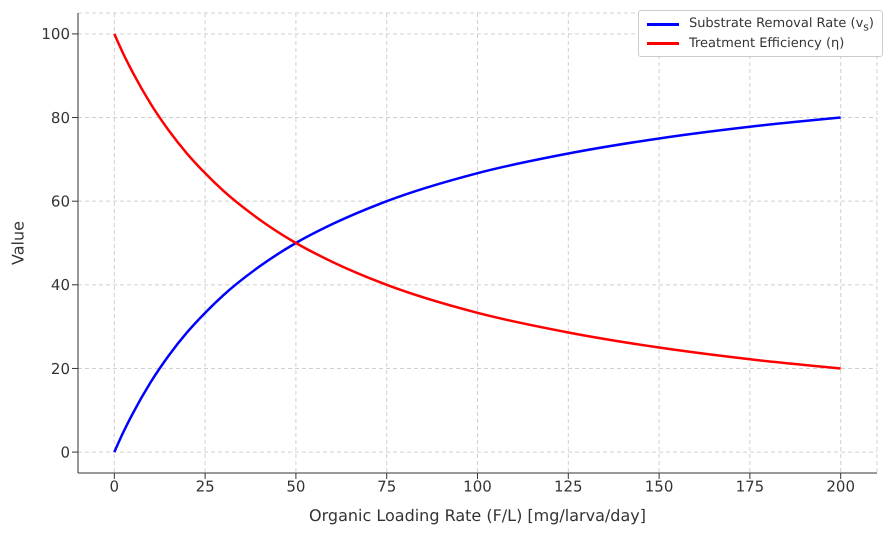  What do you see at coordinates (568, 487) in the screenshot?
I see `x-tick-label: 125` at bounding box center [568, 487].